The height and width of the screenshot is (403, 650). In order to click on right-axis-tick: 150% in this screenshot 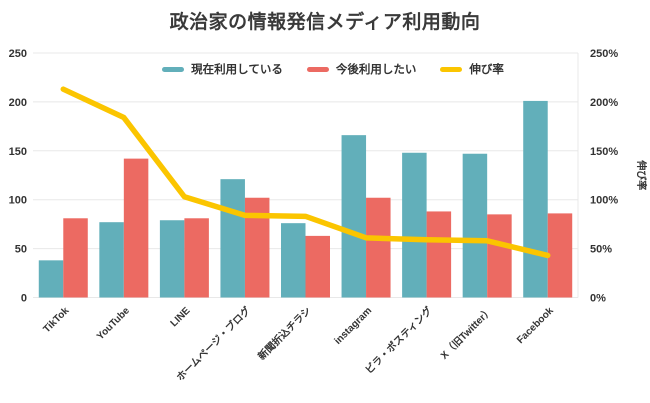, I will do `click(604, 152)`.